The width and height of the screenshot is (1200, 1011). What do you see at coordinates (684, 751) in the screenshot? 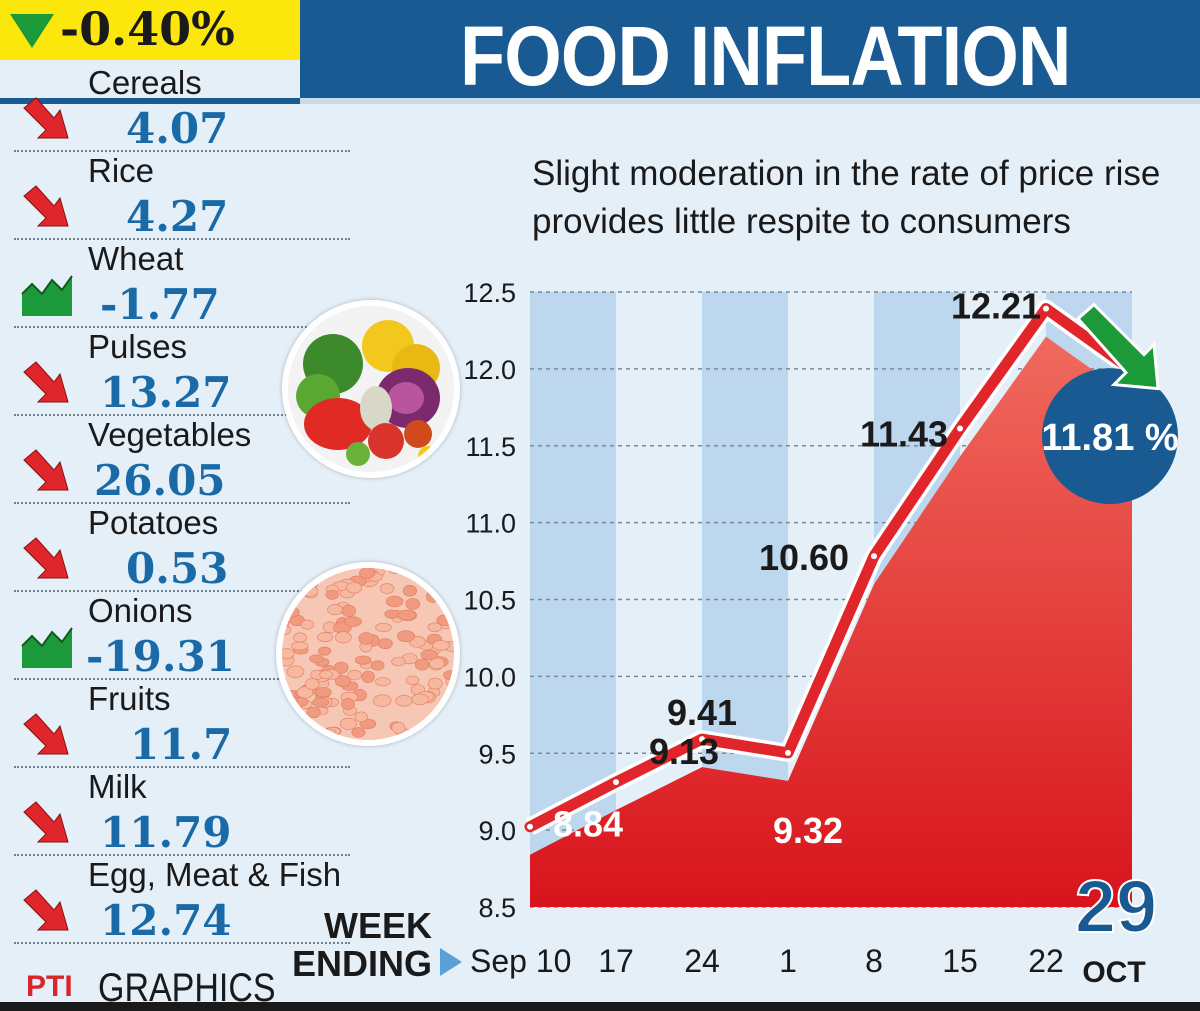
I see `data-label: 9.13` at bounding box center [684, 751].